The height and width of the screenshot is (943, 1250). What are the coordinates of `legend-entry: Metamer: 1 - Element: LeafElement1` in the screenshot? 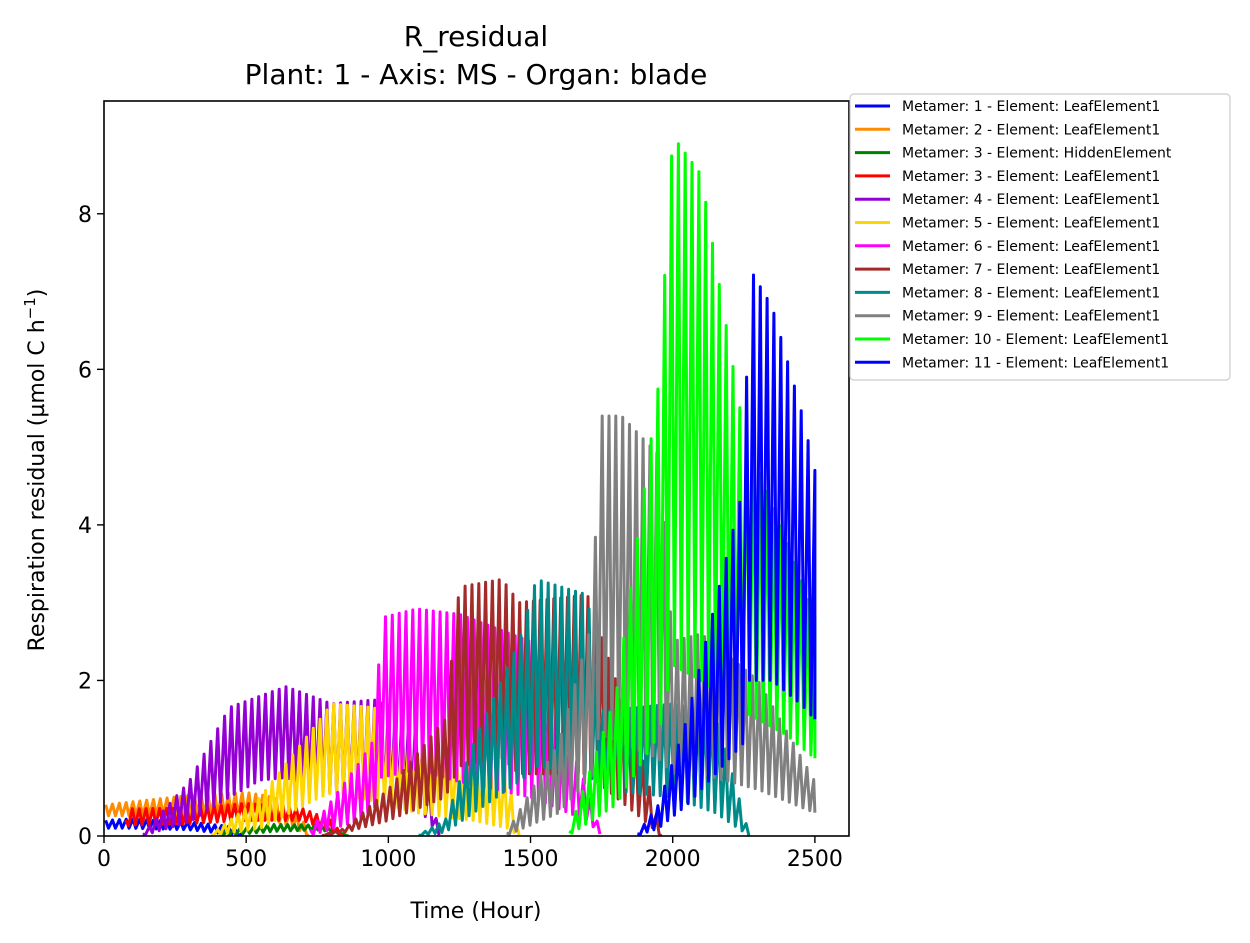 It's located at (1031, 107).